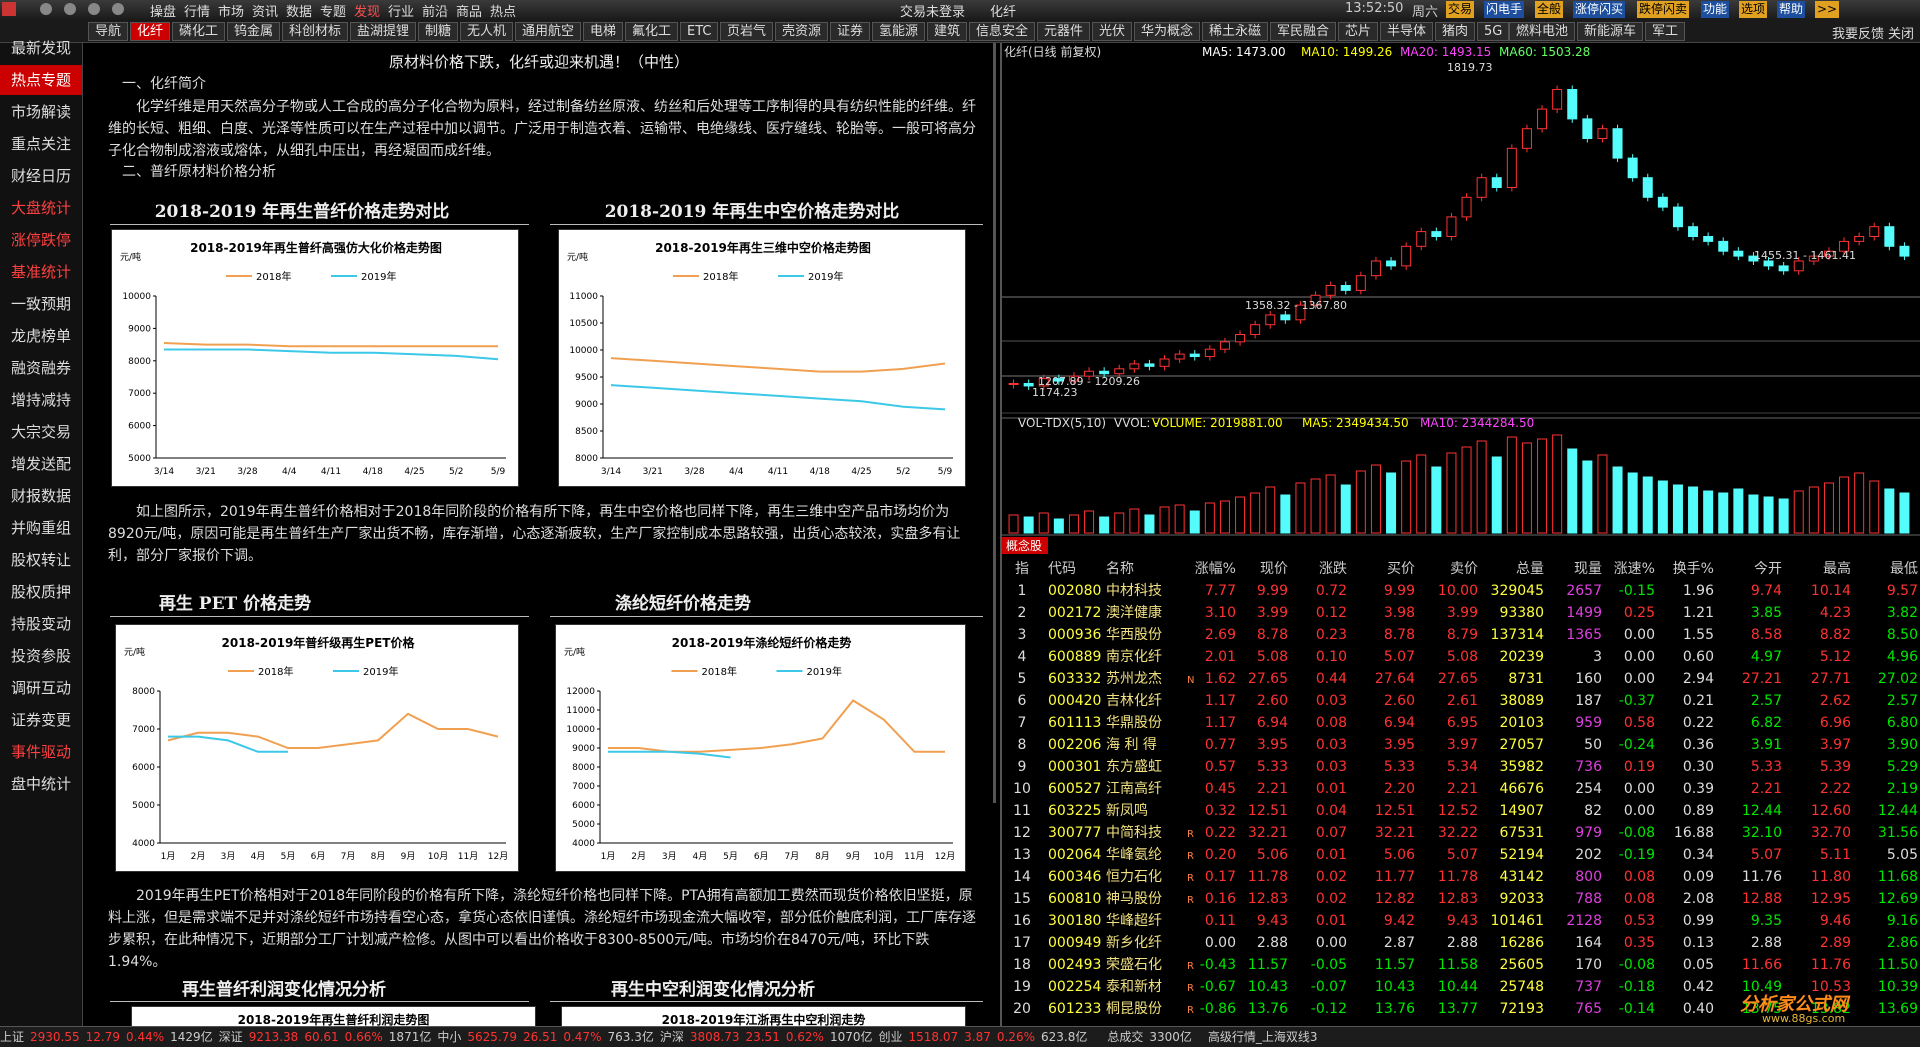 This screenshot has height=1047, width=1920. Describe the element at coordinates (1407, 31) in the screenshot. I see `tab: 半导体` at that location.